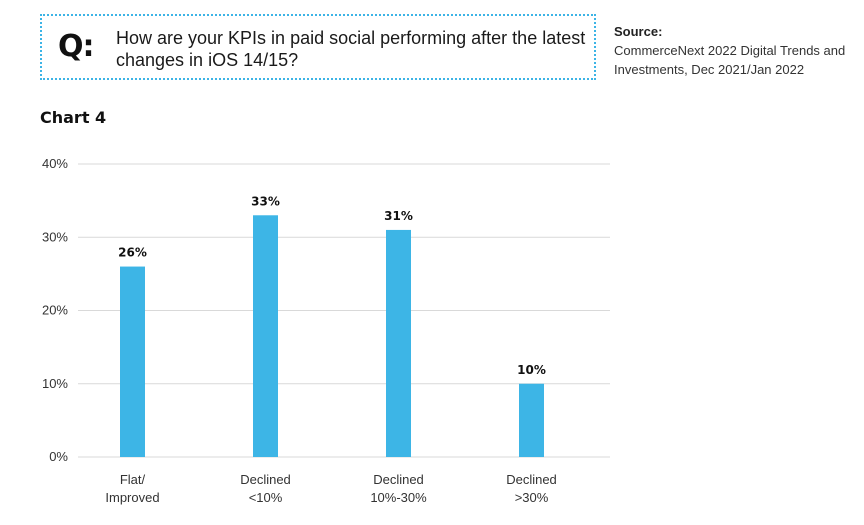 The image size is (864, 525). What do you see at coordinates (55, 383) in the screenshot?
I see `y-tick-label: 10%` at bounding box center [55, 383].